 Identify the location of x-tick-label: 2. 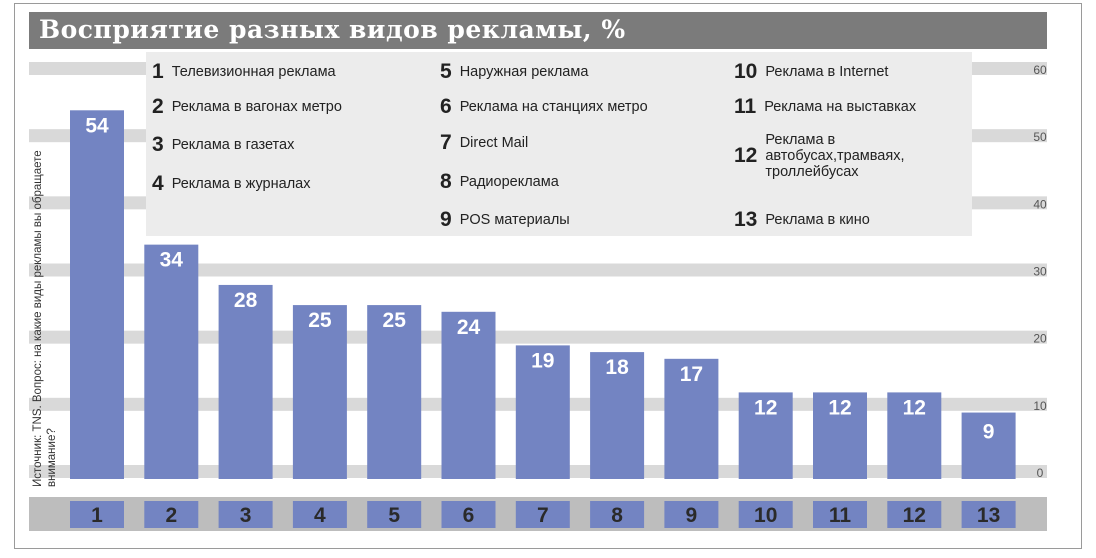
(171, 515).